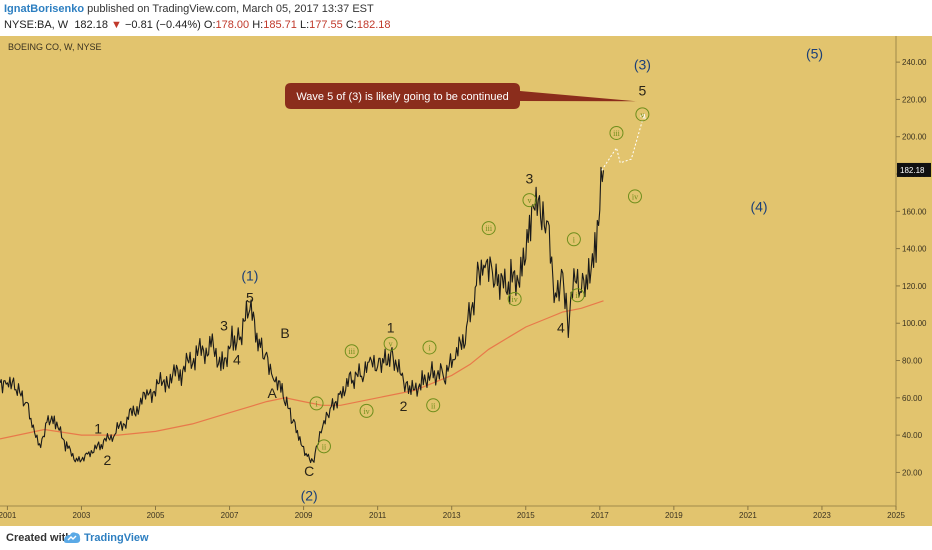 The image size is (932, 550). Describe the element at coordinates (642, 65) in the screenshot. I see `wave-label: (3)` at that location.